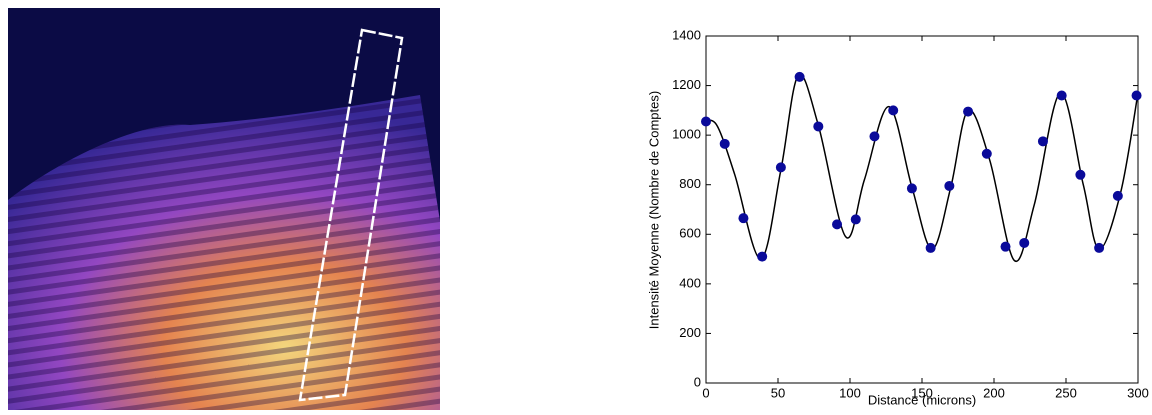 The height and width of the screenshot is (415, 1152). What do you see at coordinates (686, 134) in the screenshot?
I see `y-tick-label: 1000` at bounding box center [686, 134].